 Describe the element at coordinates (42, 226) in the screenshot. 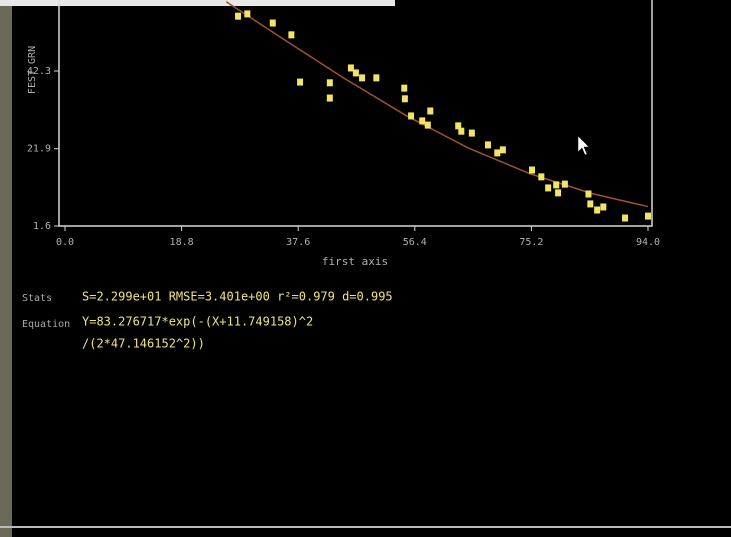

I see `y-tick-label: 1.6` at that location.